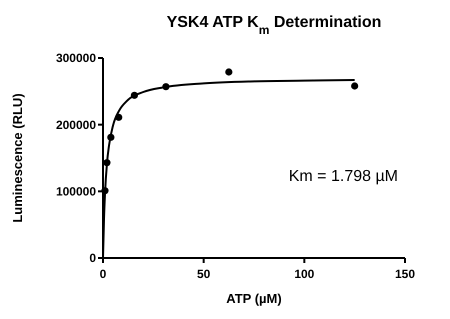 The width and height of the screenshot is (450, 319). I want to click on x-tick-label: 150, so click(405, 274).